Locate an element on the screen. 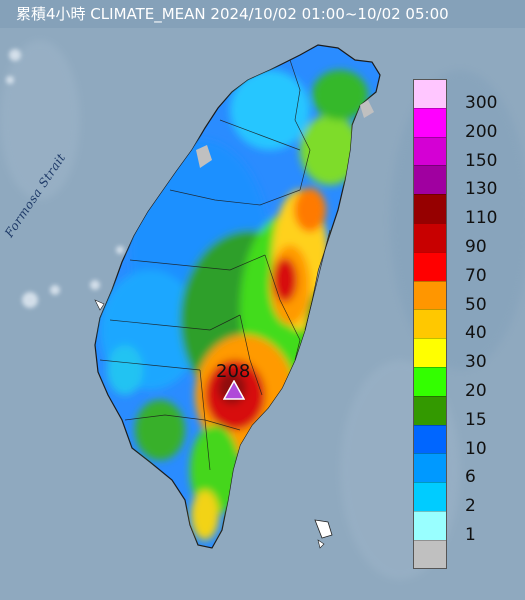 This screenshot has width=525, height=600. legend-frame is located at coordinates (430, 324).